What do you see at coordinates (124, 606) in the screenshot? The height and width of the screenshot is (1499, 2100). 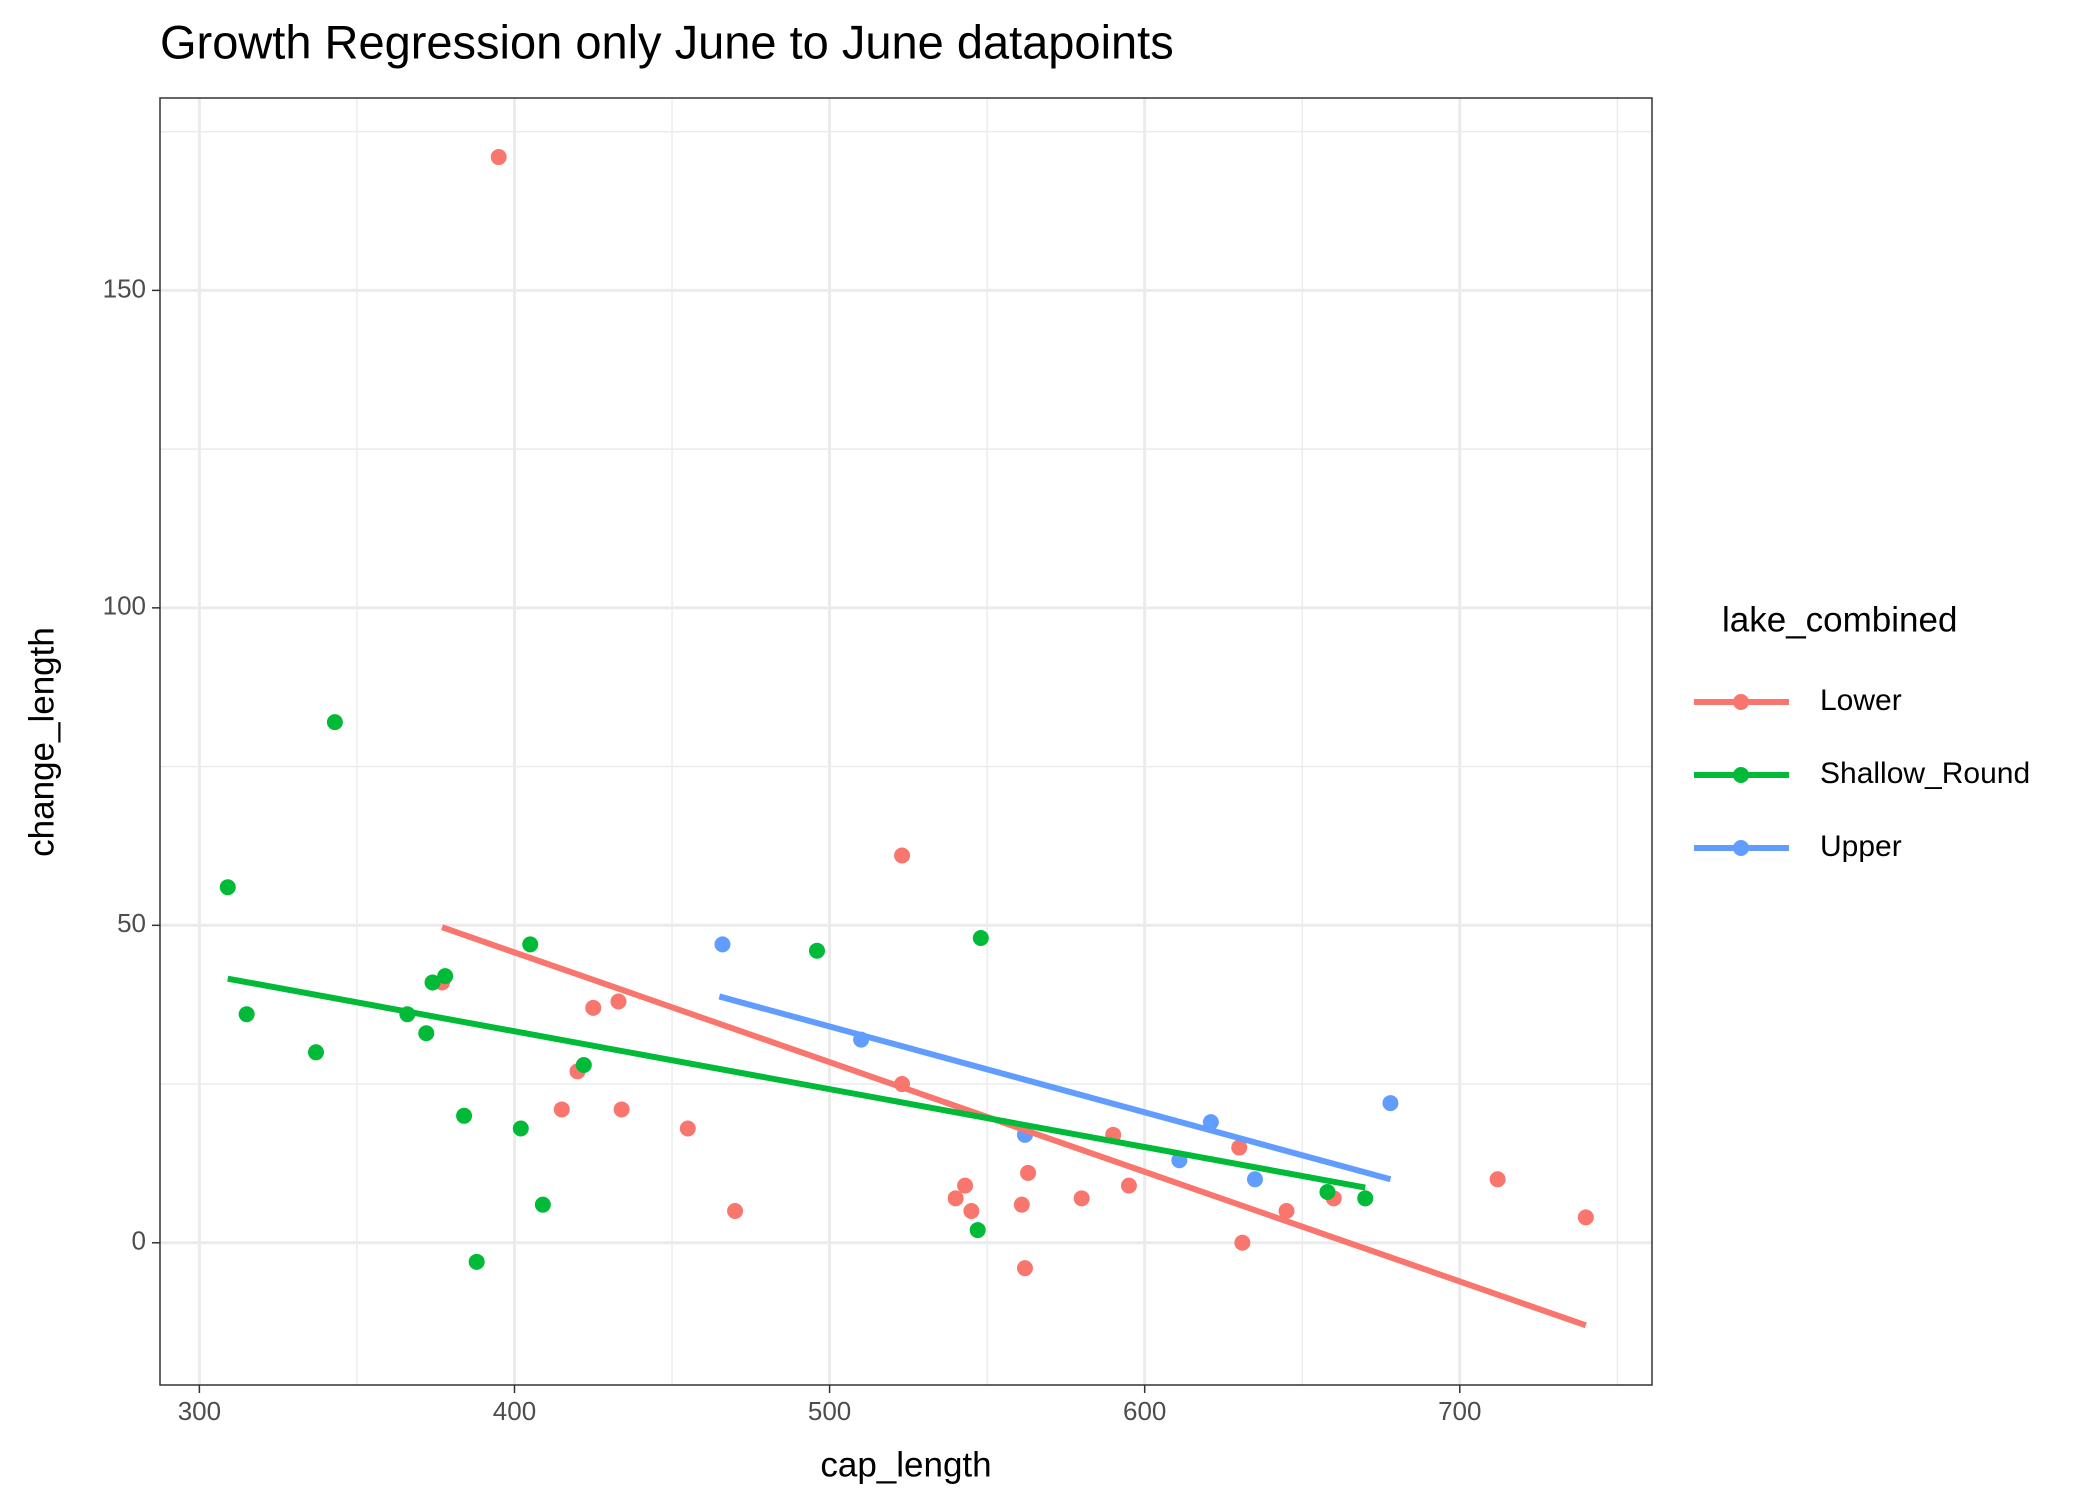 I see `y-tick-label: 100` at bounding box center [124, 606].